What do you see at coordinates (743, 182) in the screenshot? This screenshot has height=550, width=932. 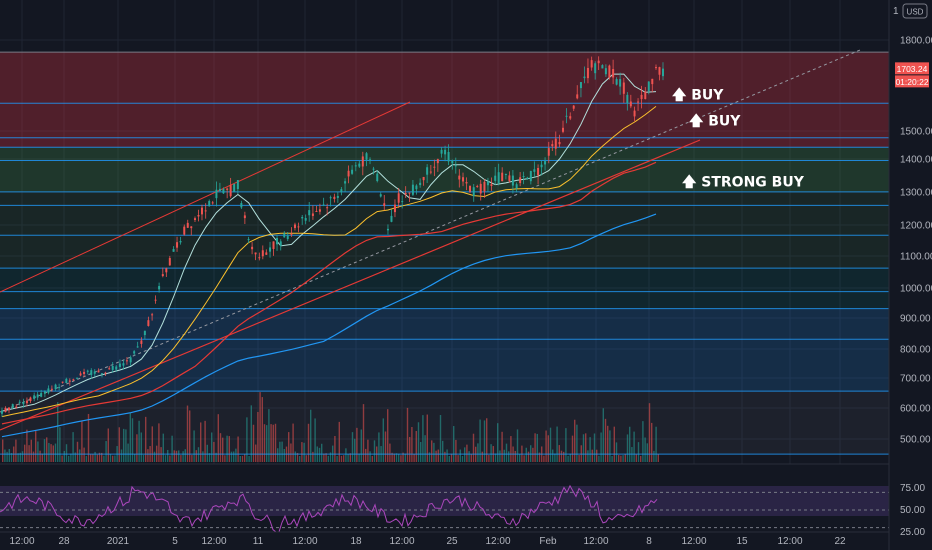 I see `annotation-2: 🡅 STRONG BUY` at bounding box center [743, 182].